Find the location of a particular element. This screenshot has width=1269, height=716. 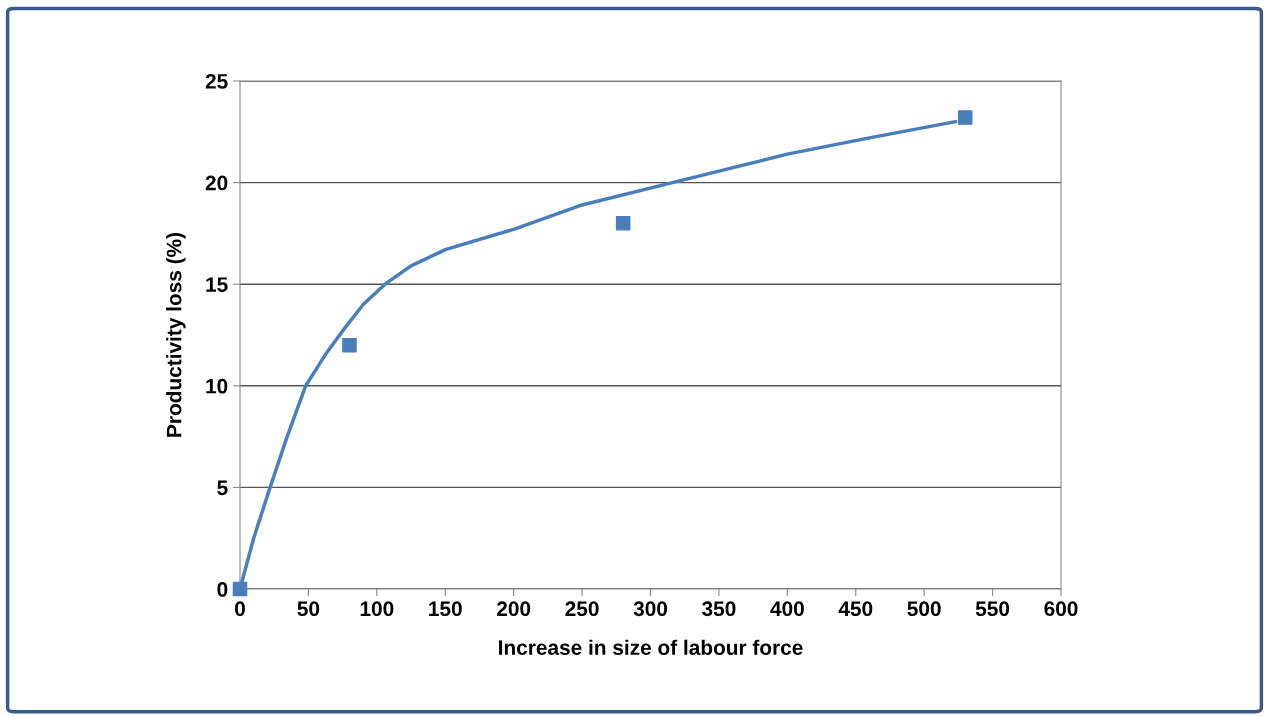

x-tick-label: 100 is located at coordinates (377, 609).